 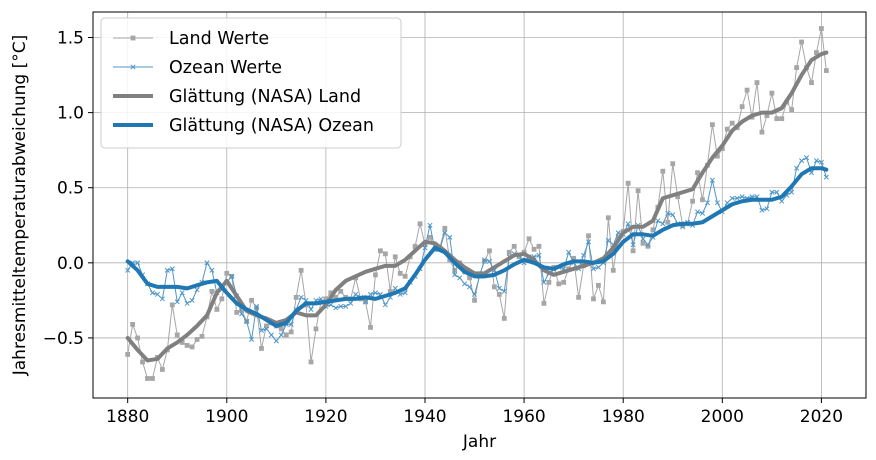 What do you see at coordinates (271, 126) in the screenshot?
I see `legend-label: Glättung (NASA) Ozean` at bounding box center [271, 126].